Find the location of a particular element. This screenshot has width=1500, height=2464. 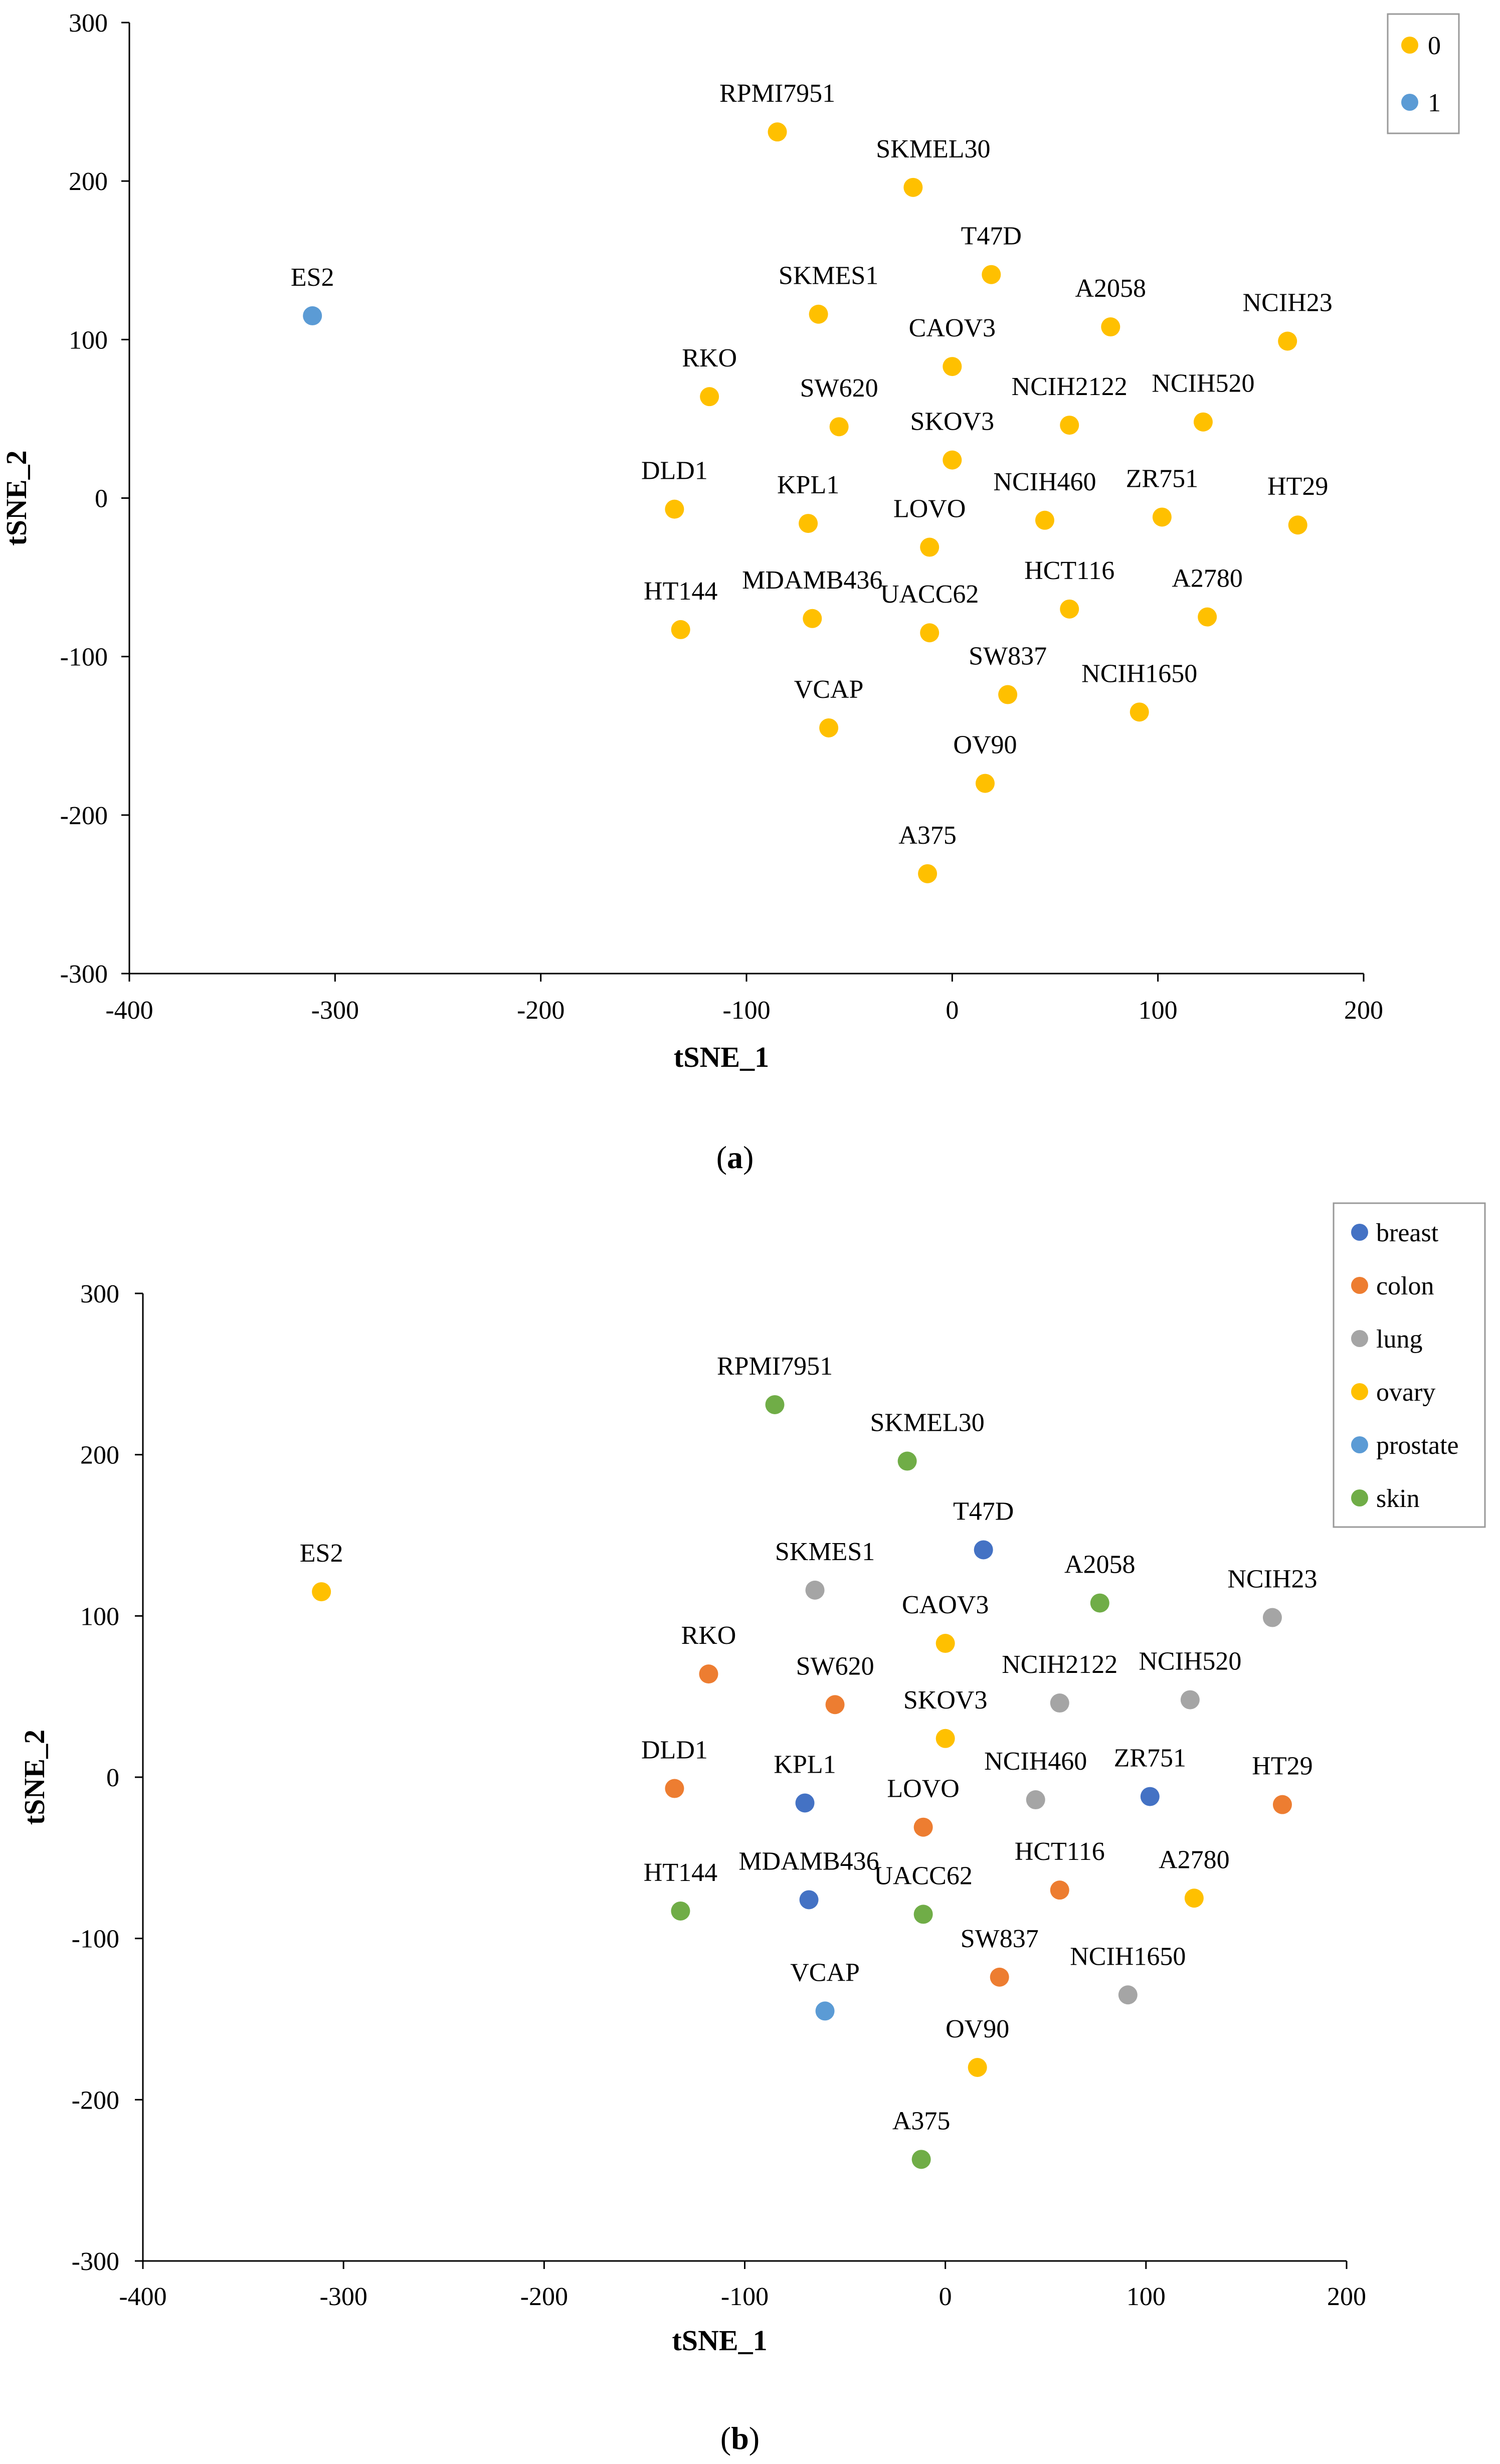

panel-a-y-tick-label: 0 is located at coordinates (101, 499).